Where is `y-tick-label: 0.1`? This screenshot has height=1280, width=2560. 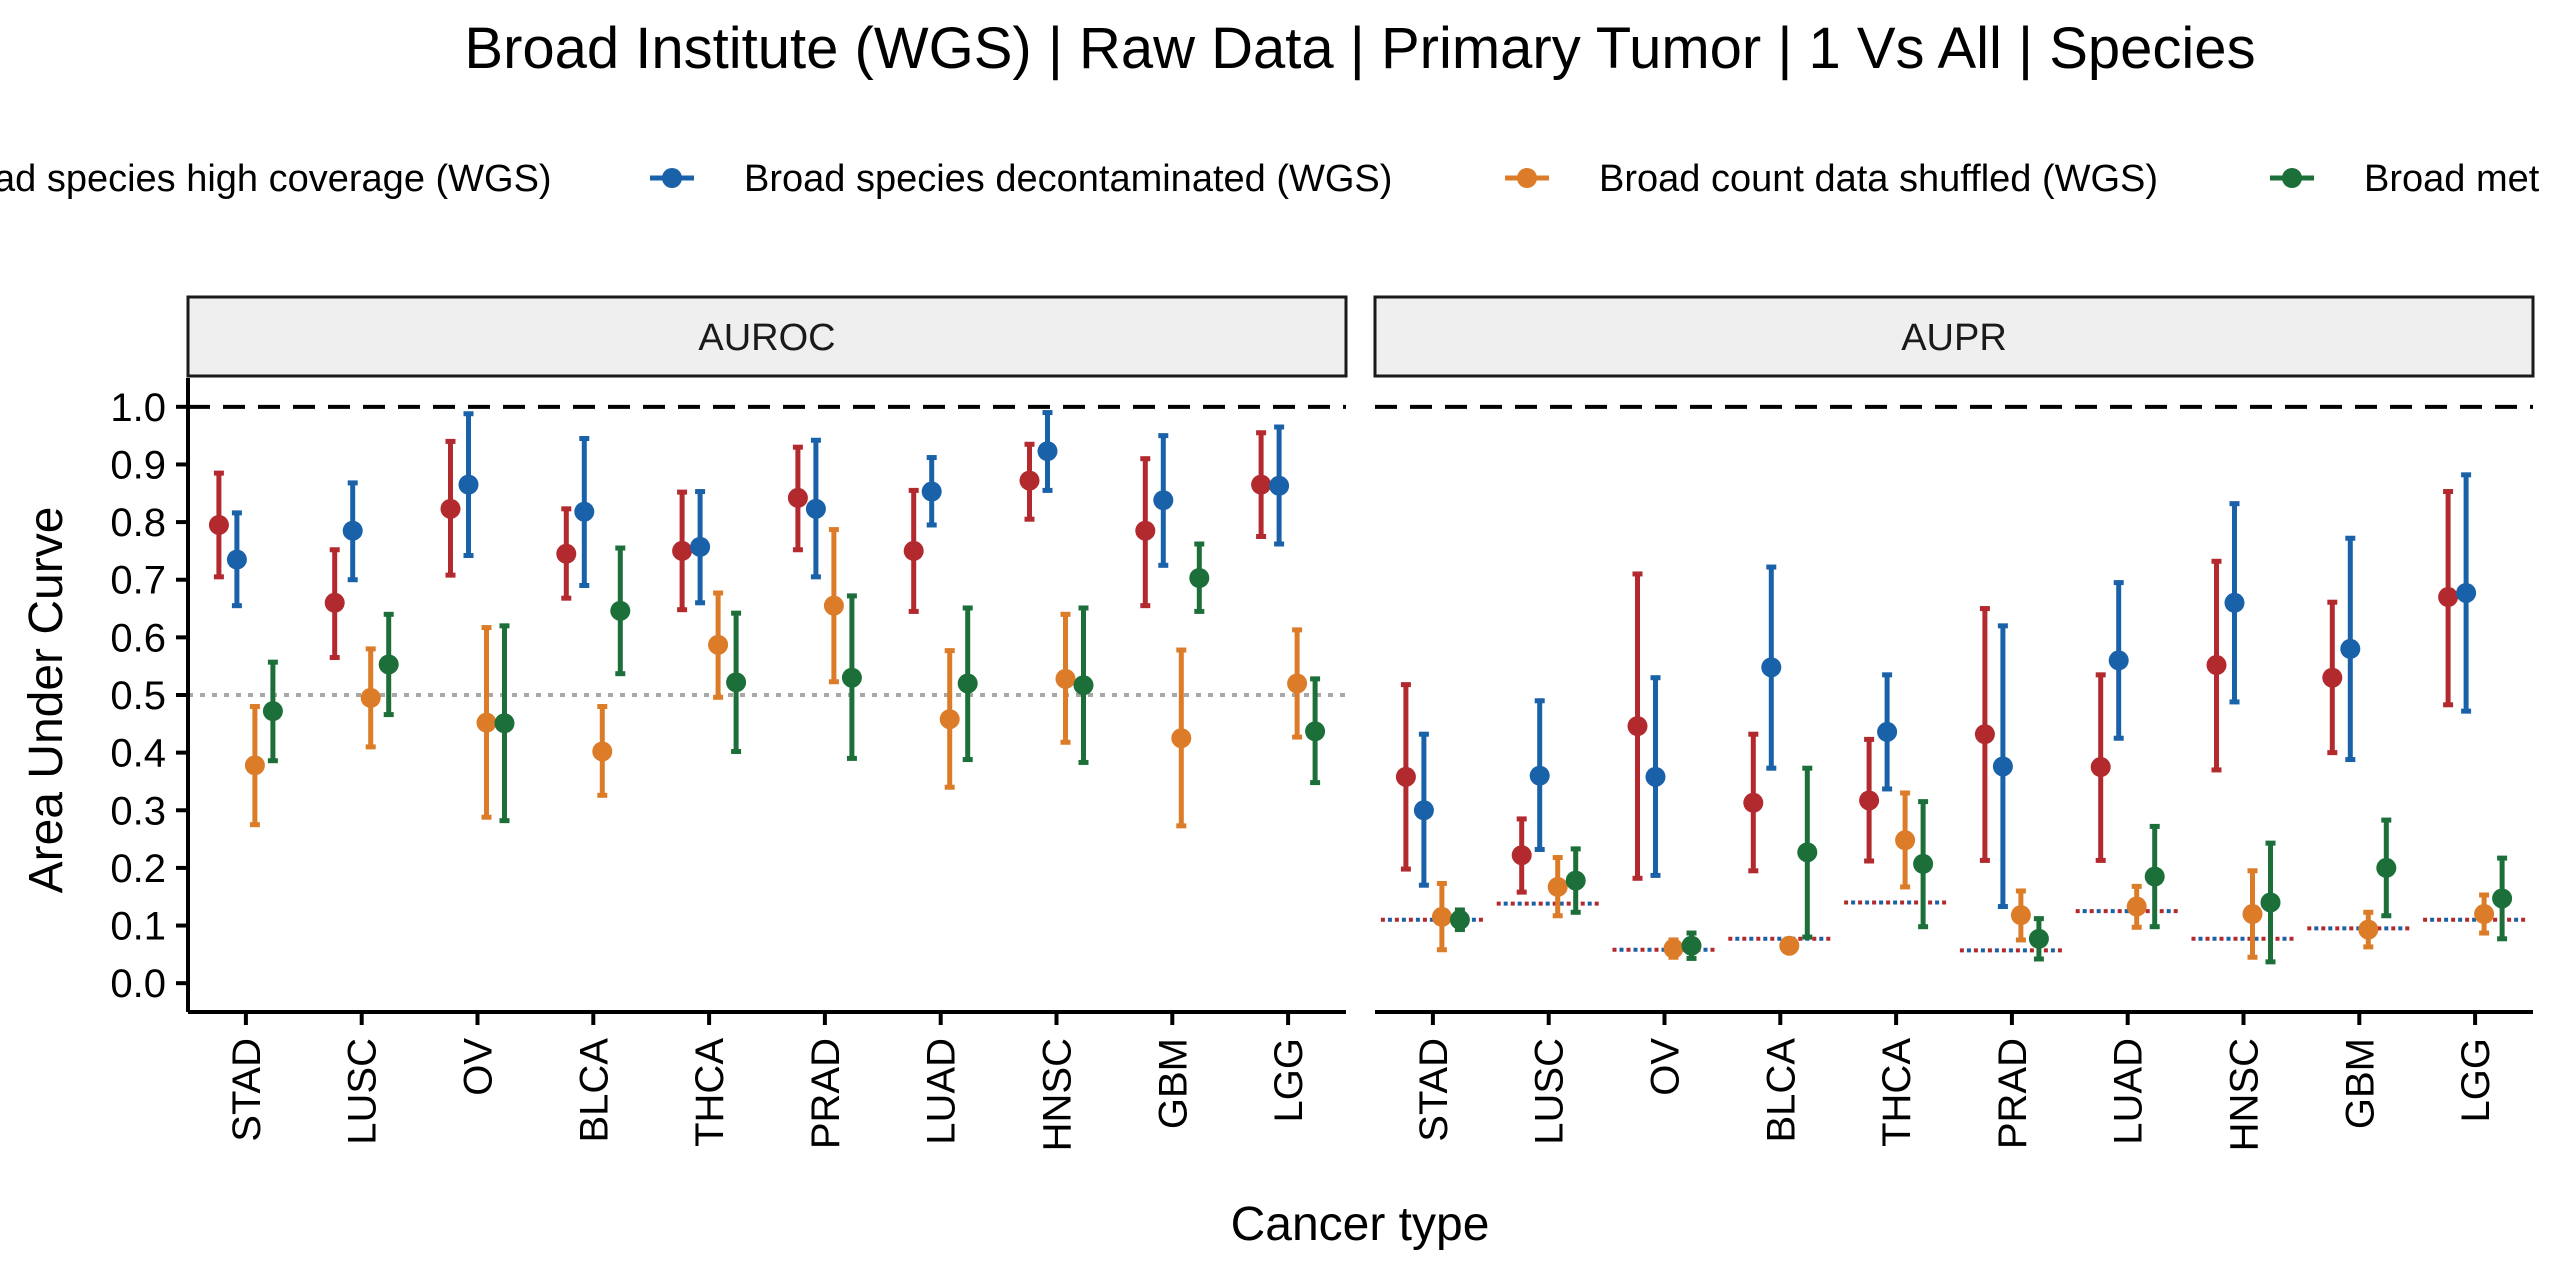
y-tick-label: 0.1 is located at coordinates (138, 927).